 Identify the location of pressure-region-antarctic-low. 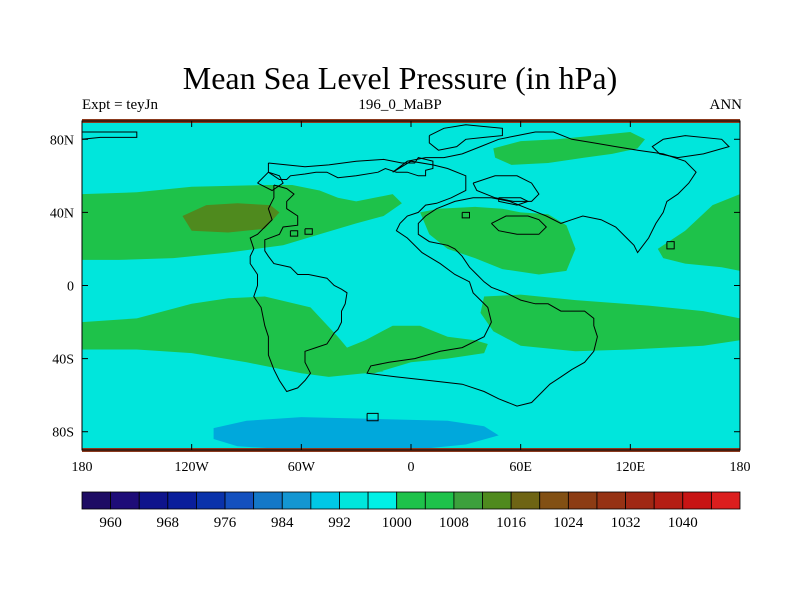
(356, 433).